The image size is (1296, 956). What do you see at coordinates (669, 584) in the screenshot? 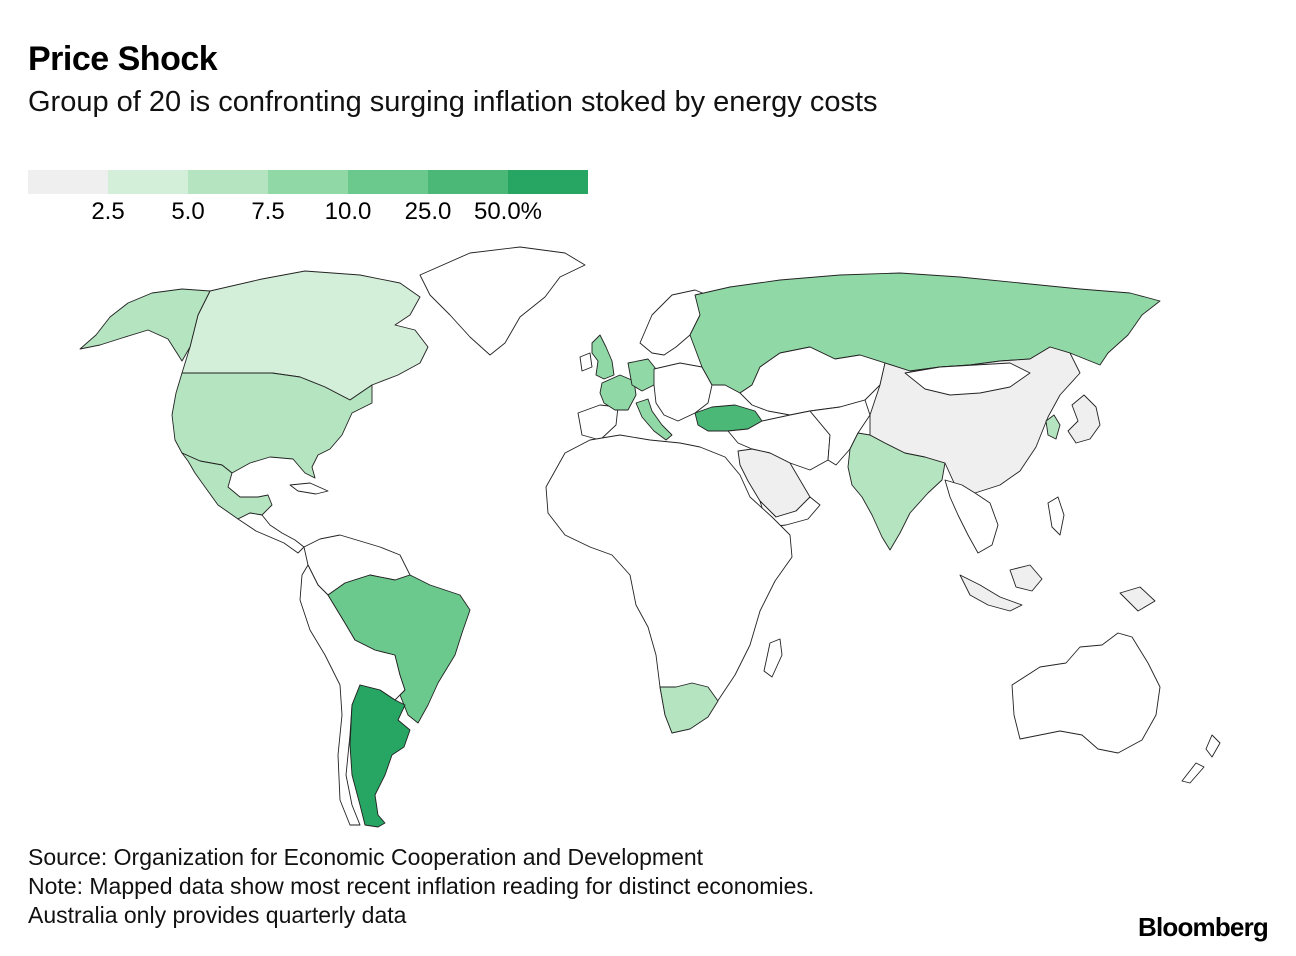
I see `africa` at bounding box center [669, 584].